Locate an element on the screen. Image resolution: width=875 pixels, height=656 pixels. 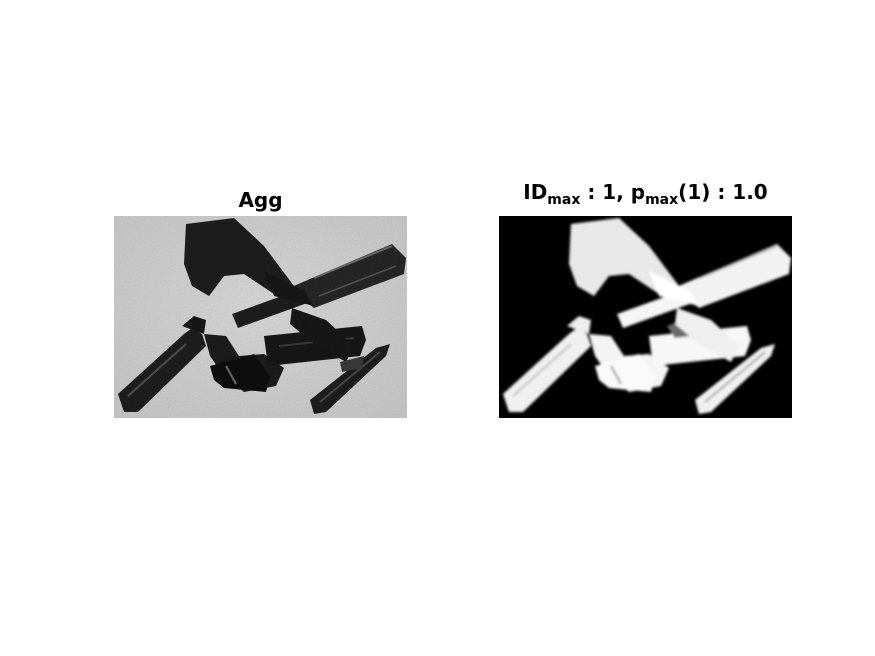
right-panel-title: IDmax : 1, pmax(1) : 1.0 is located at coordinates (645, 193).